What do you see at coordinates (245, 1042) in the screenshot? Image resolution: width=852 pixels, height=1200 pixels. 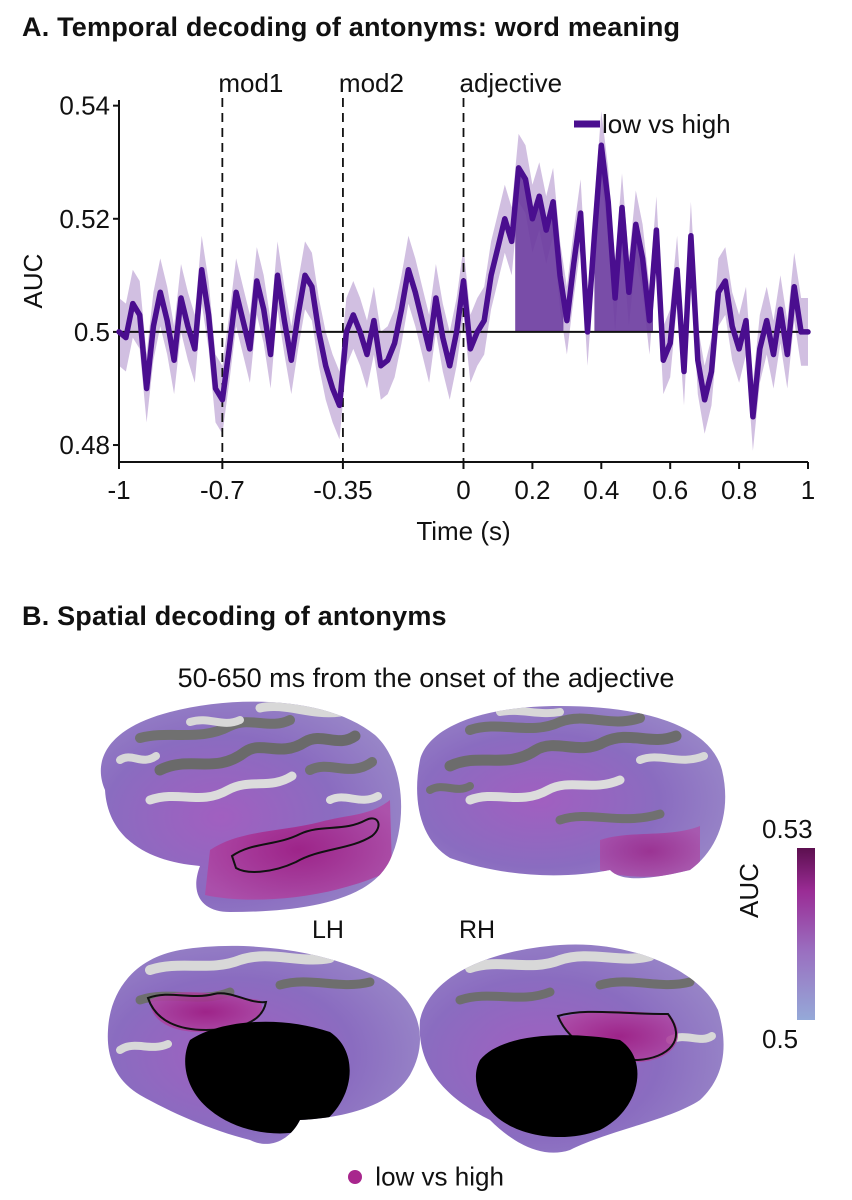 I see `lh-medial-sulci` at bounding box center [245, 1042].